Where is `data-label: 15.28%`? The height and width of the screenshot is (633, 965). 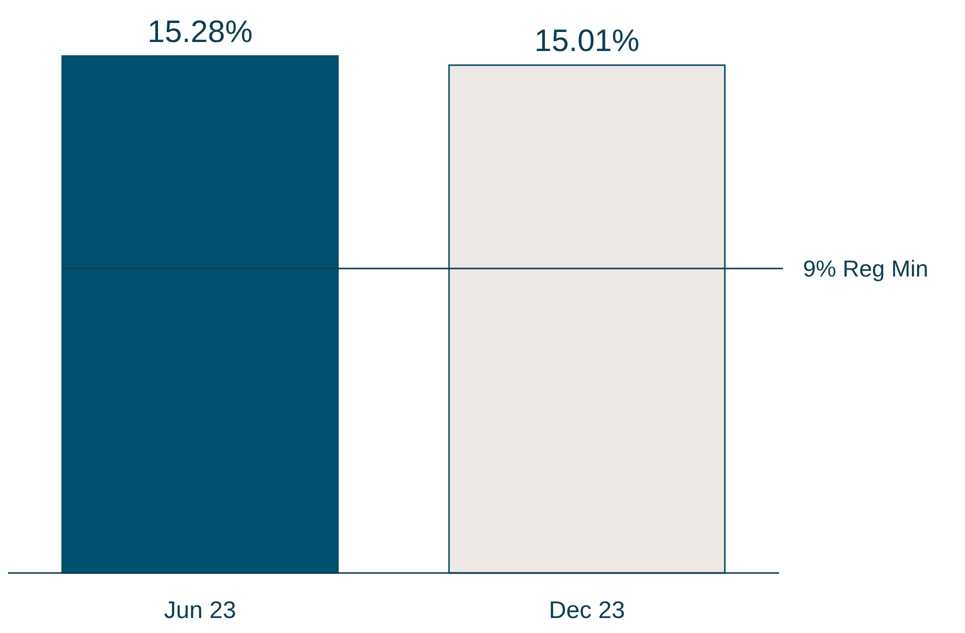 data-label: 15.28% is located at coordinates (200, 31).